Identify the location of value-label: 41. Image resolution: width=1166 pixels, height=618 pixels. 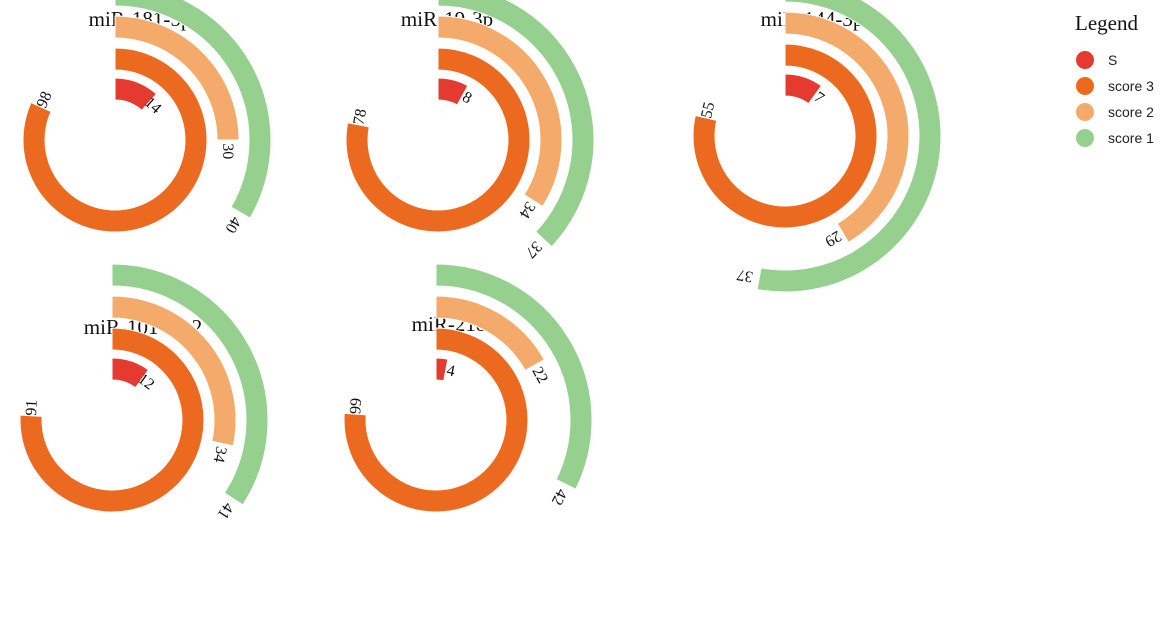
(225, 510).